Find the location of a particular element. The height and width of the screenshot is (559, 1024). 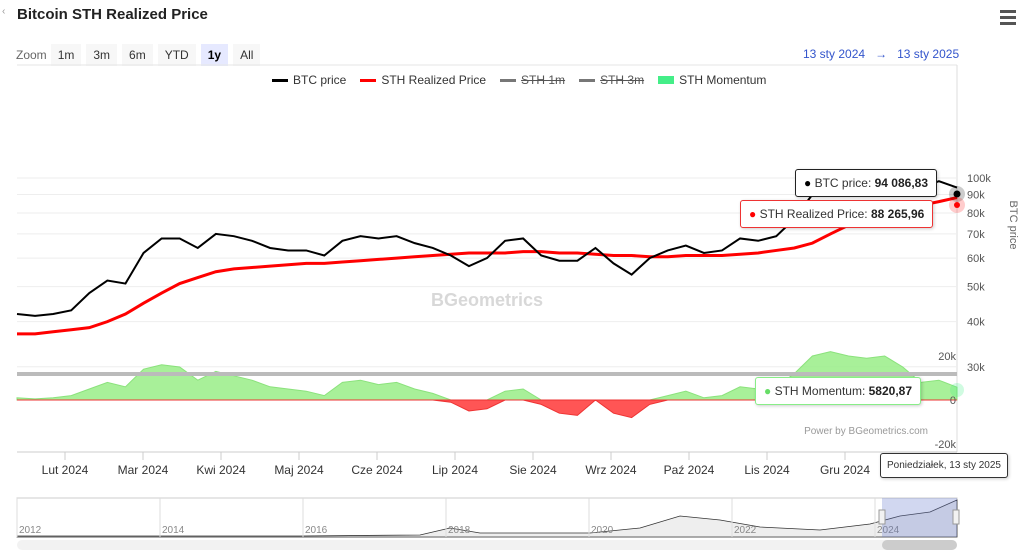

x-tick-label: Cze 2024 is located at coordinates (377, 470).